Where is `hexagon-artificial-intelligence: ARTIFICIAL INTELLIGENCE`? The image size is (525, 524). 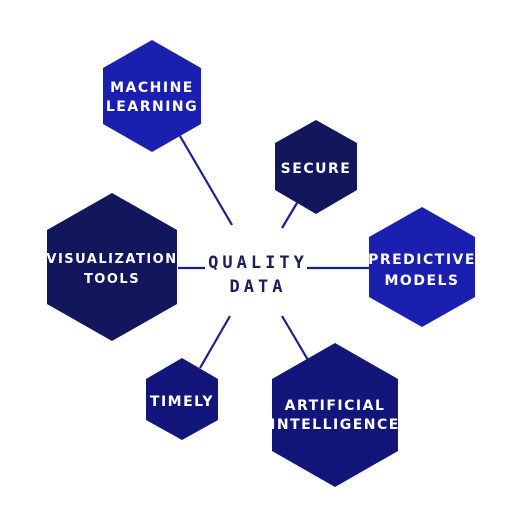
hexagon-artificial-intelligence: ARTIFICIAL INTELLIGENCE is located at coordinates (335, 415).